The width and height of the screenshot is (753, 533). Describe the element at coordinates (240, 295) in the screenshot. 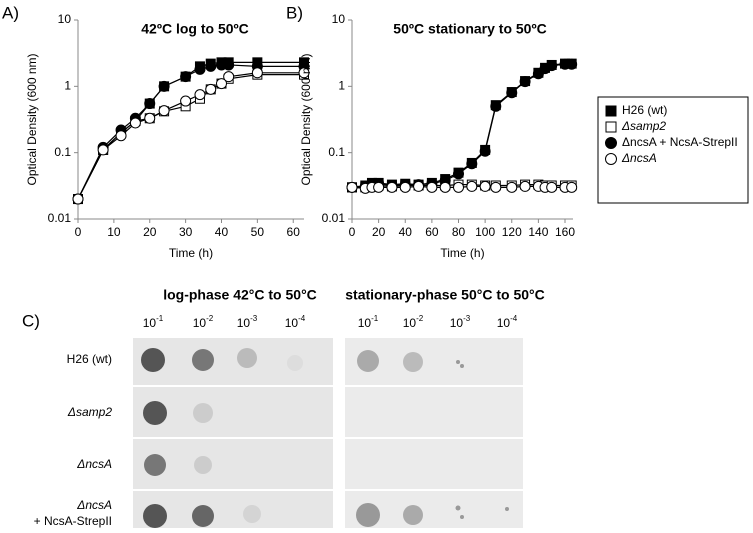

I see `plate-title: log-phase 42°C to 50°C` at that location.